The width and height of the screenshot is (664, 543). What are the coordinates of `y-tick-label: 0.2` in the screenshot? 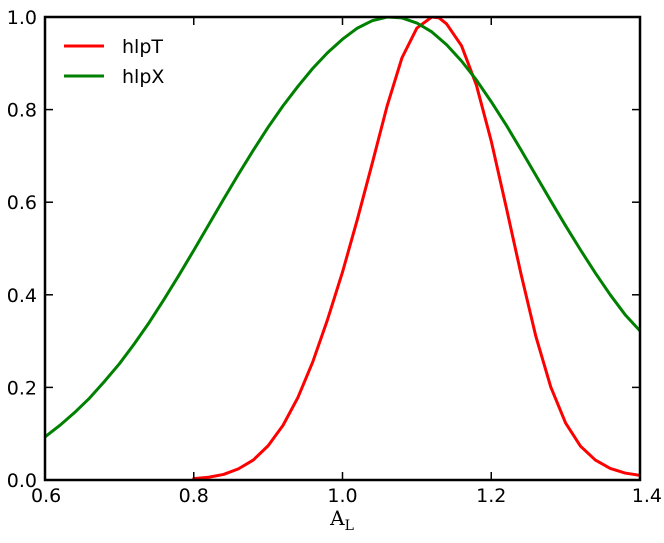 It's located at (22, 388).